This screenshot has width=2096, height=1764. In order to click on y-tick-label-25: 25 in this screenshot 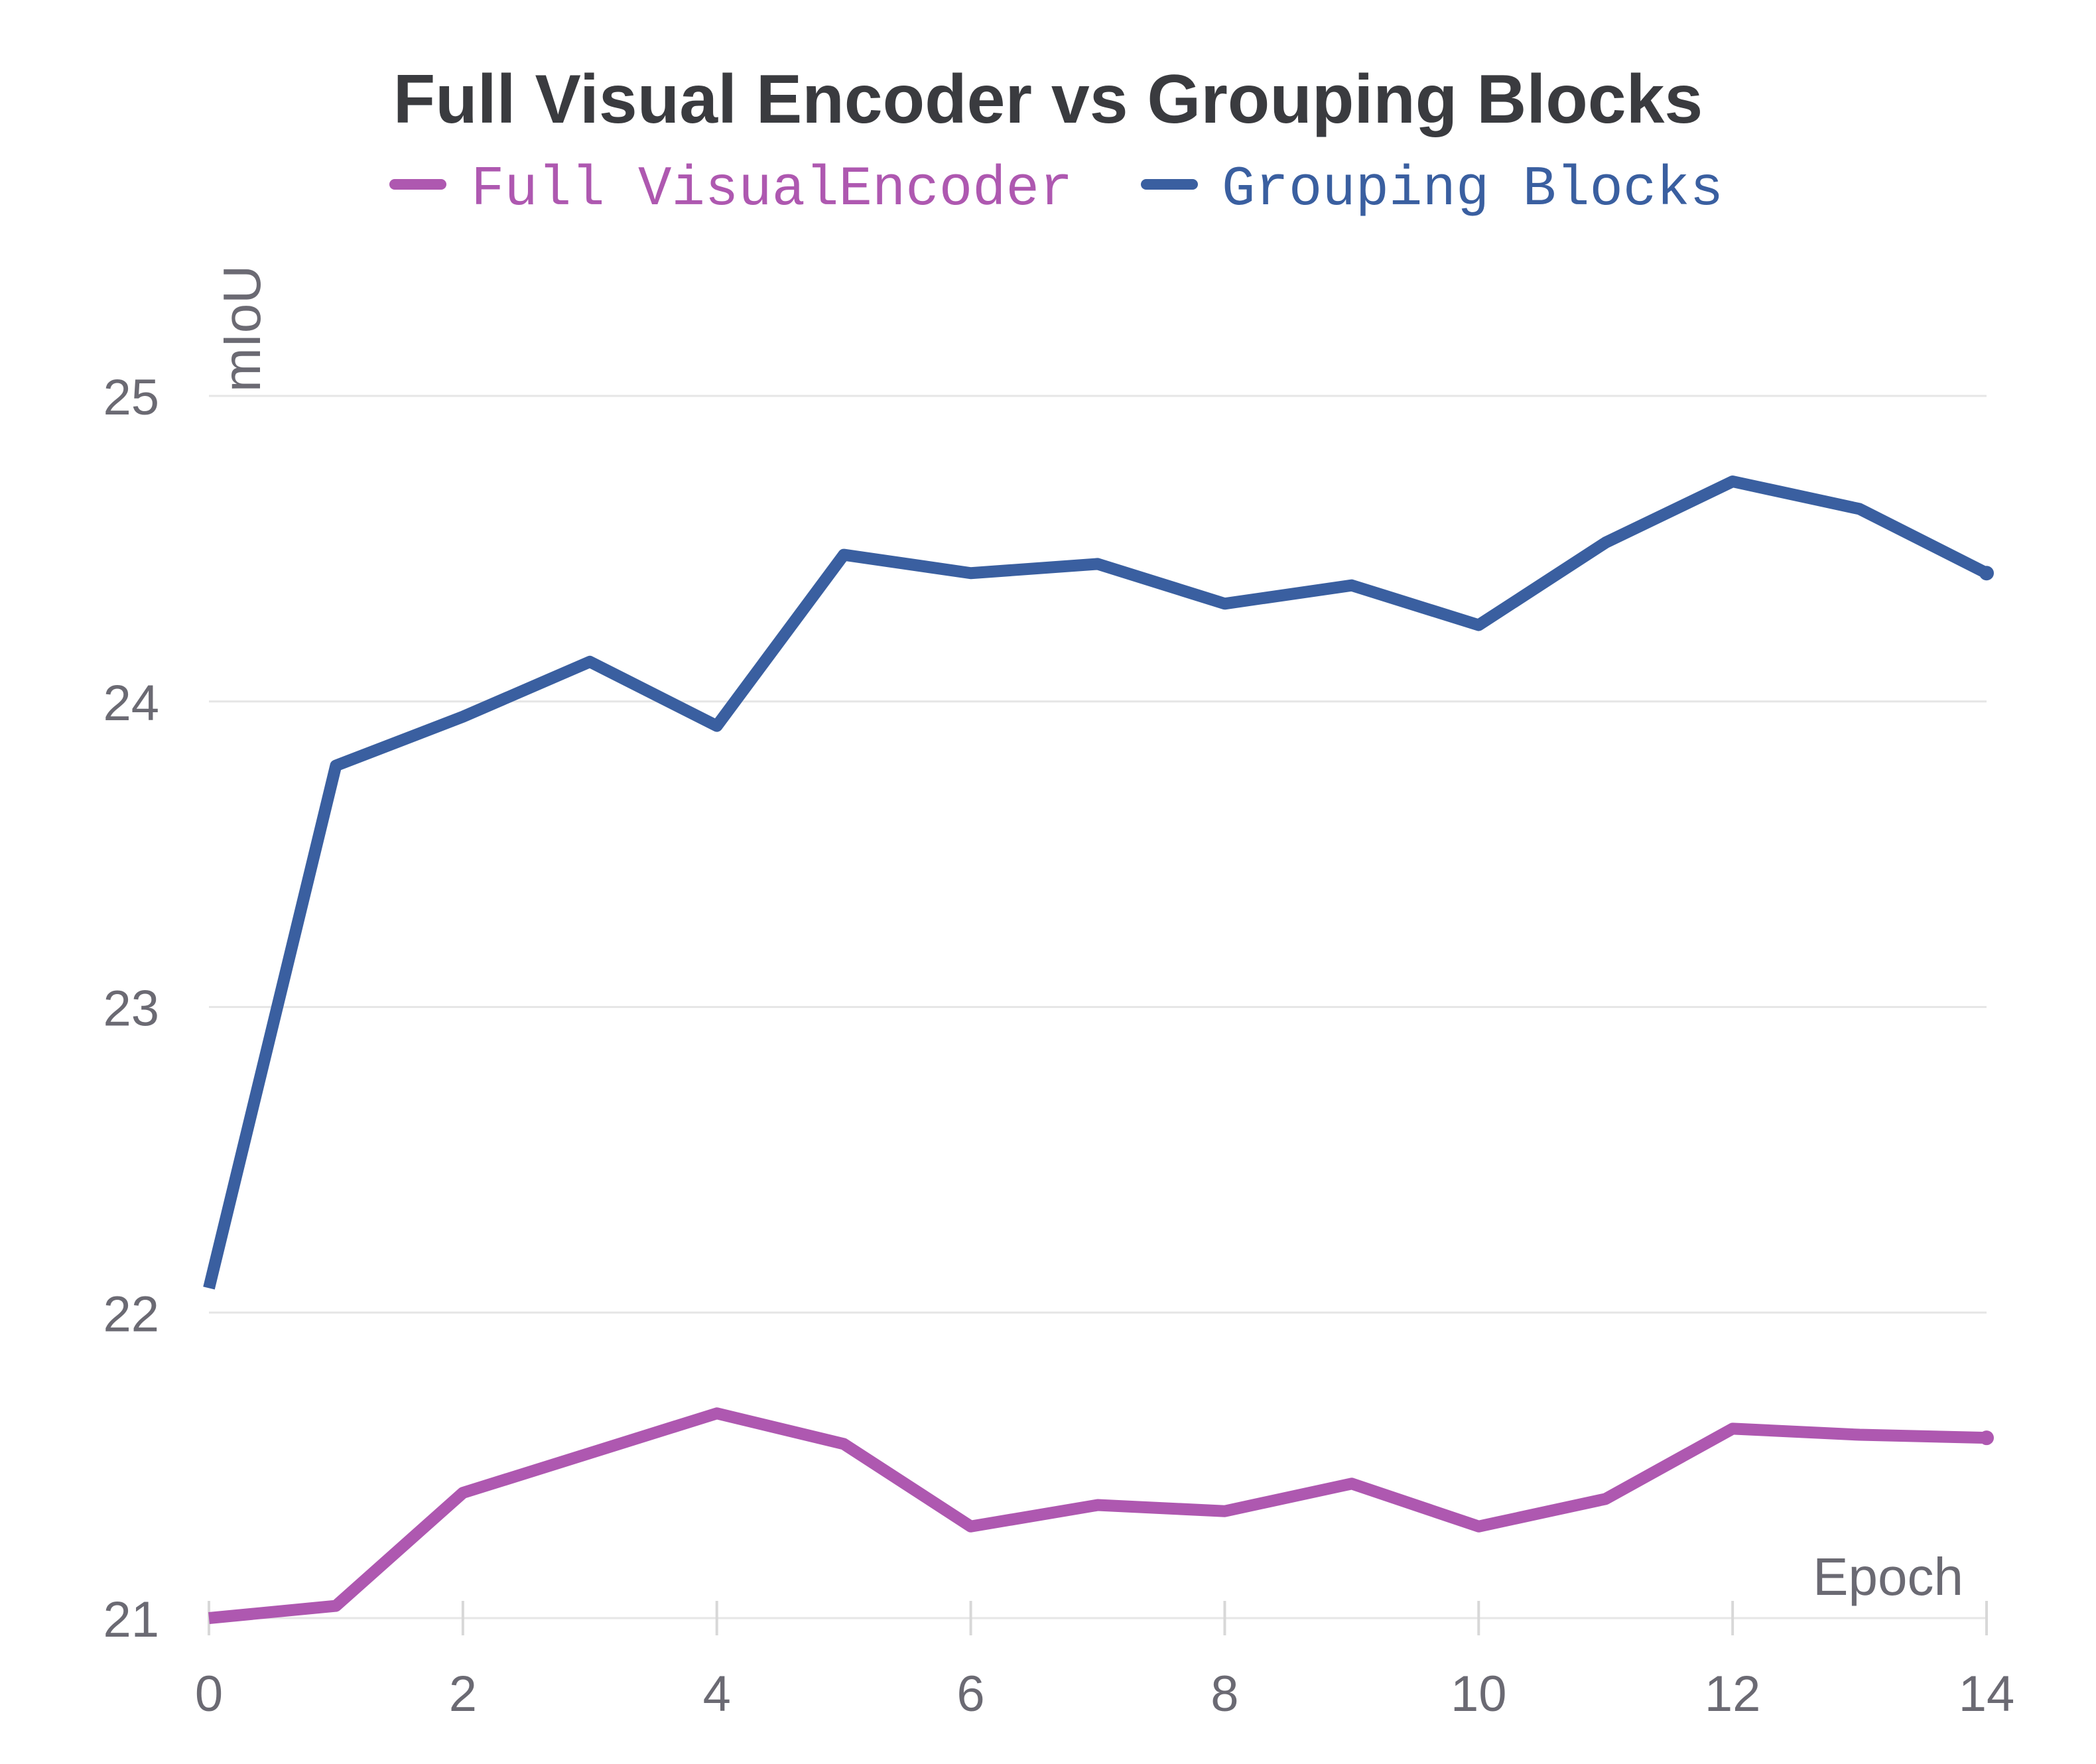, I will do `click(131, 397)`.